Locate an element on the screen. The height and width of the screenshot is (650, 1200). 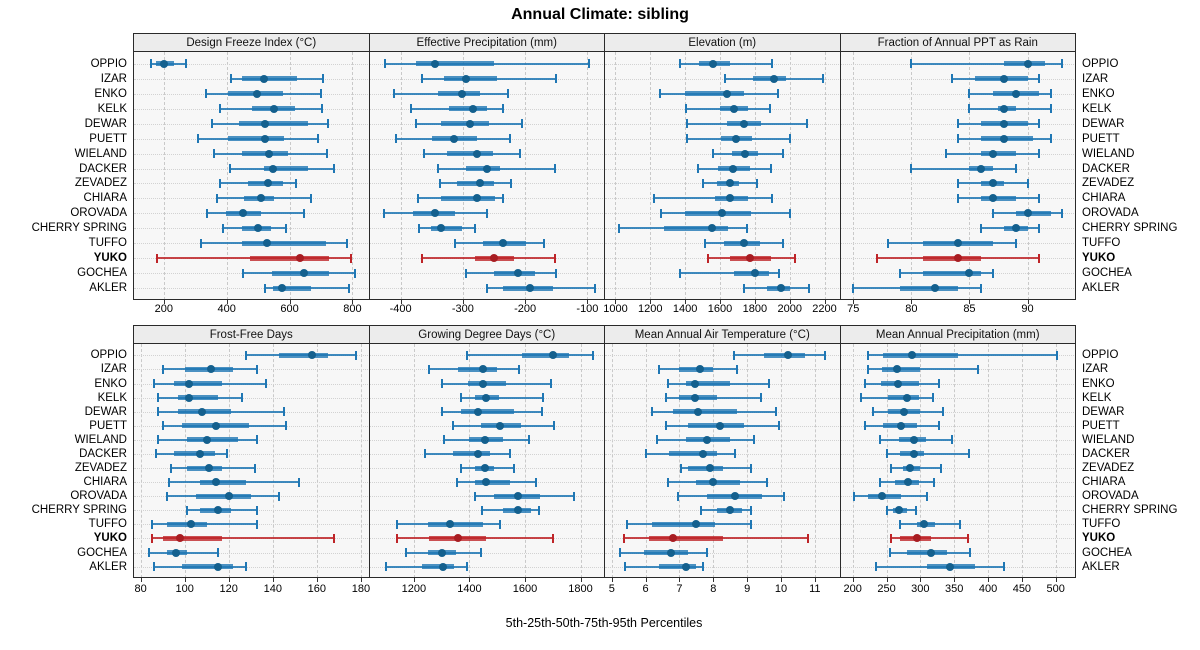
axis-tick-label: 80 is located at coordinates (911, 309).